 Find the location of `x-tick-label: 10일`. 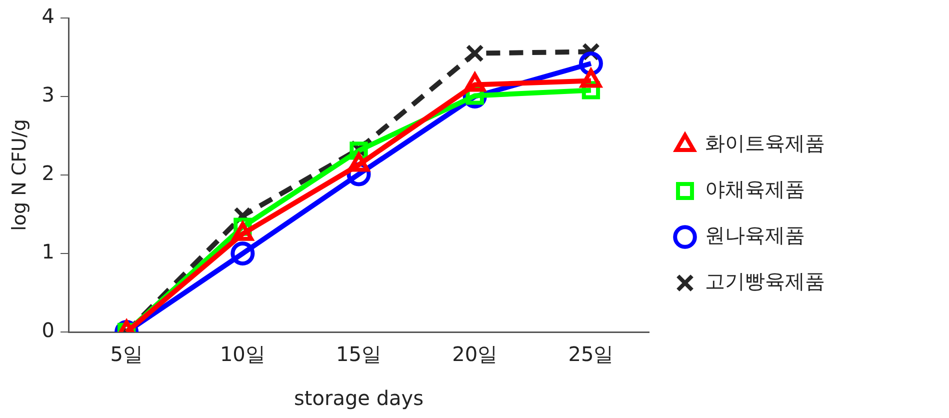

x-tick-label: 10일 is located at coordinates (243, 354).